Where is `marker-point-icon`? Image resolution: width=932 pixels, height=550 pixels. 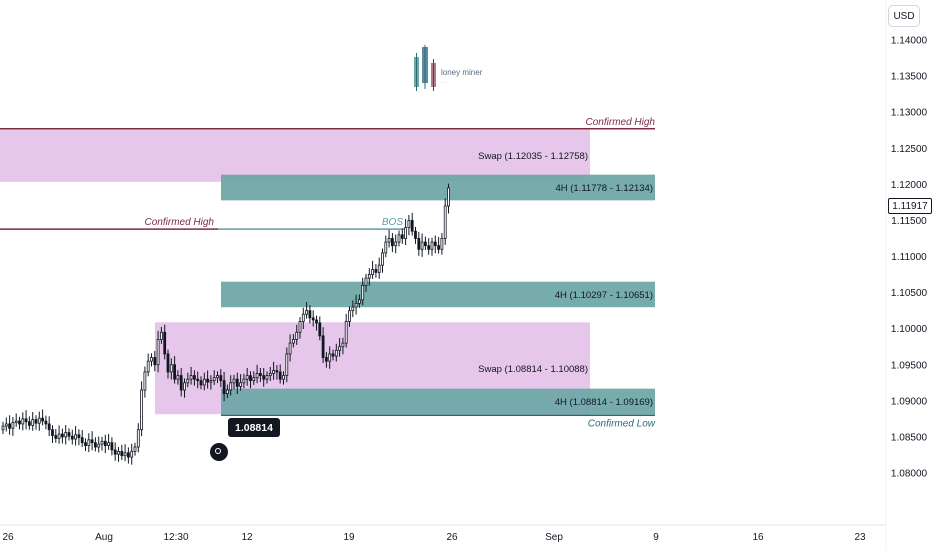 marker-point-icon is located at coordinates (219, 452).